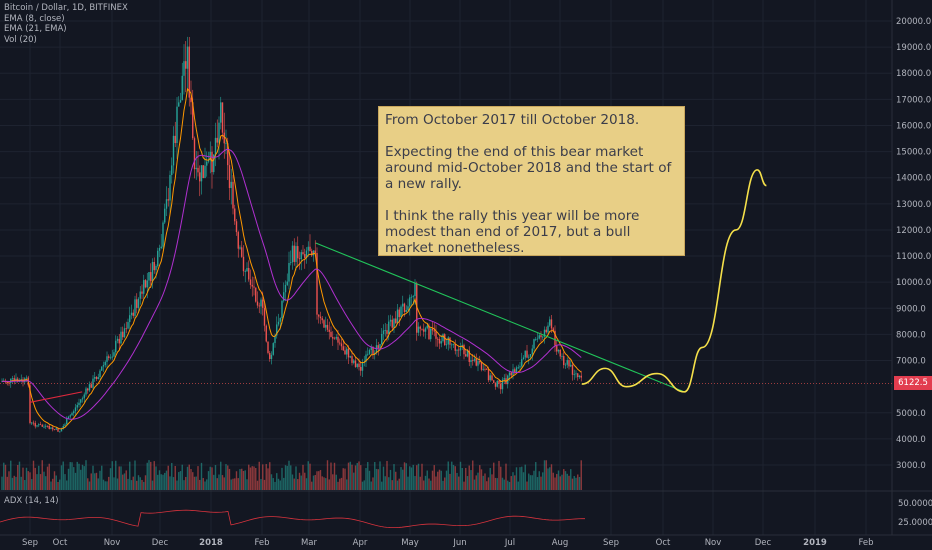  Describe the element at coordinates (913, 48) in the screenshot. I see `y-tick-label: 19000.0` at that location.